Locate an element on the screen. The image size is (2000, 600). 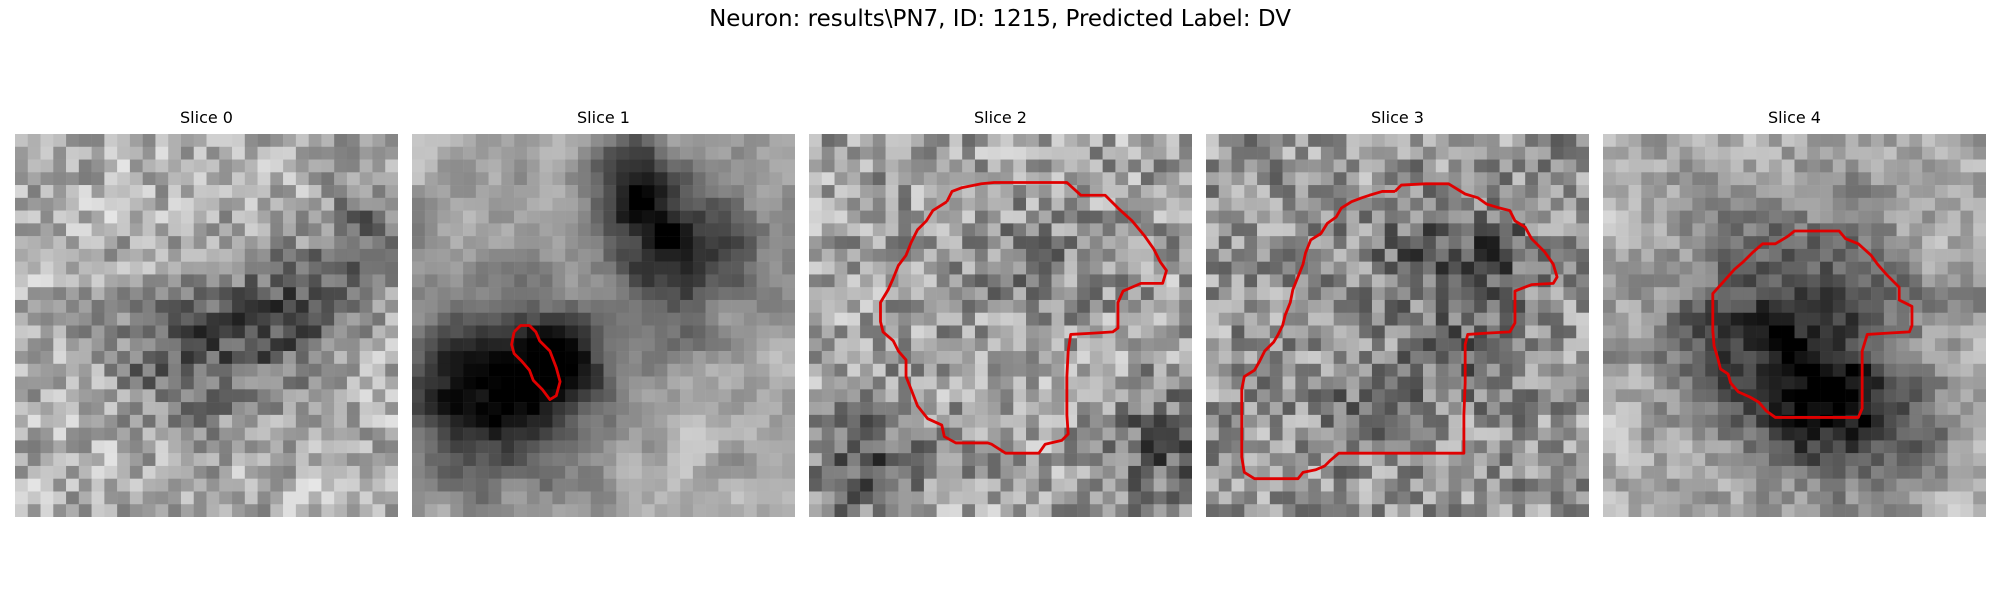
slice-title: Slice 1 is located at coordinates (603, 117).